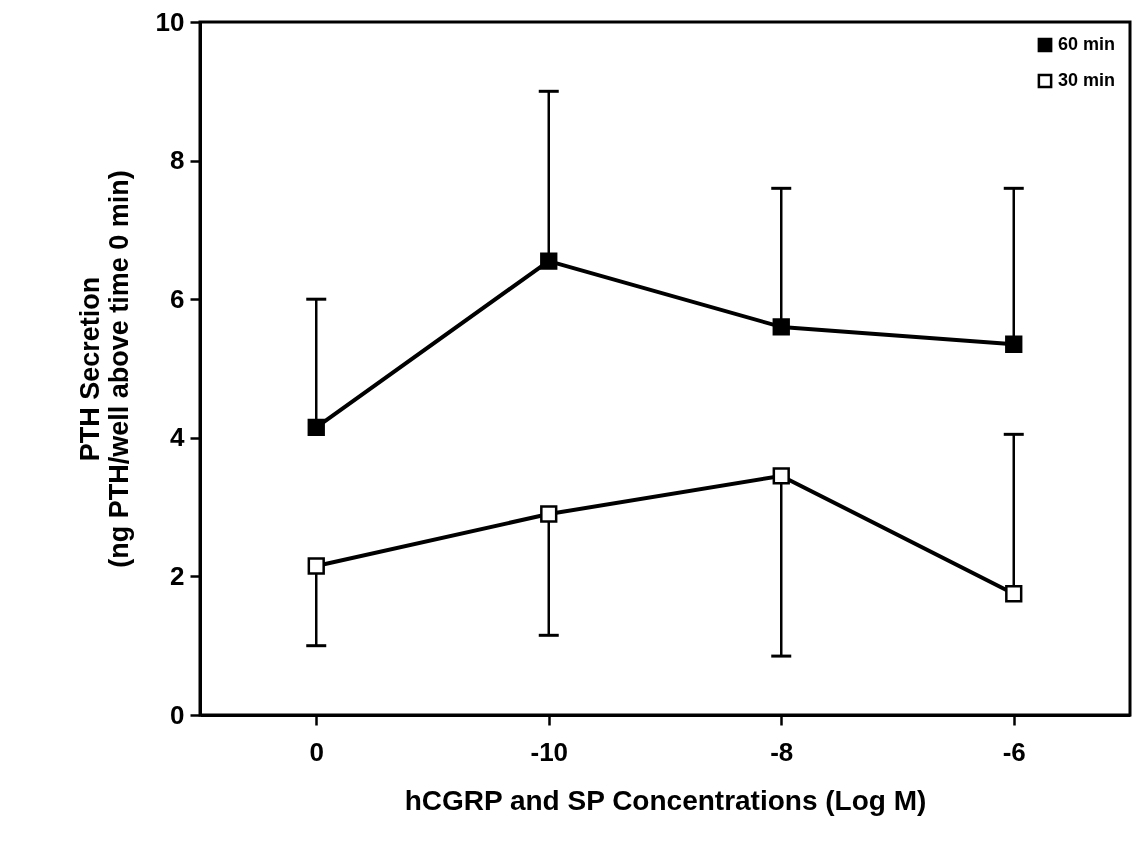  What do you see at coordinates (177, 160) in the screenshot?
I see `y-tick-label: 8` at bounding box center [177, 160].